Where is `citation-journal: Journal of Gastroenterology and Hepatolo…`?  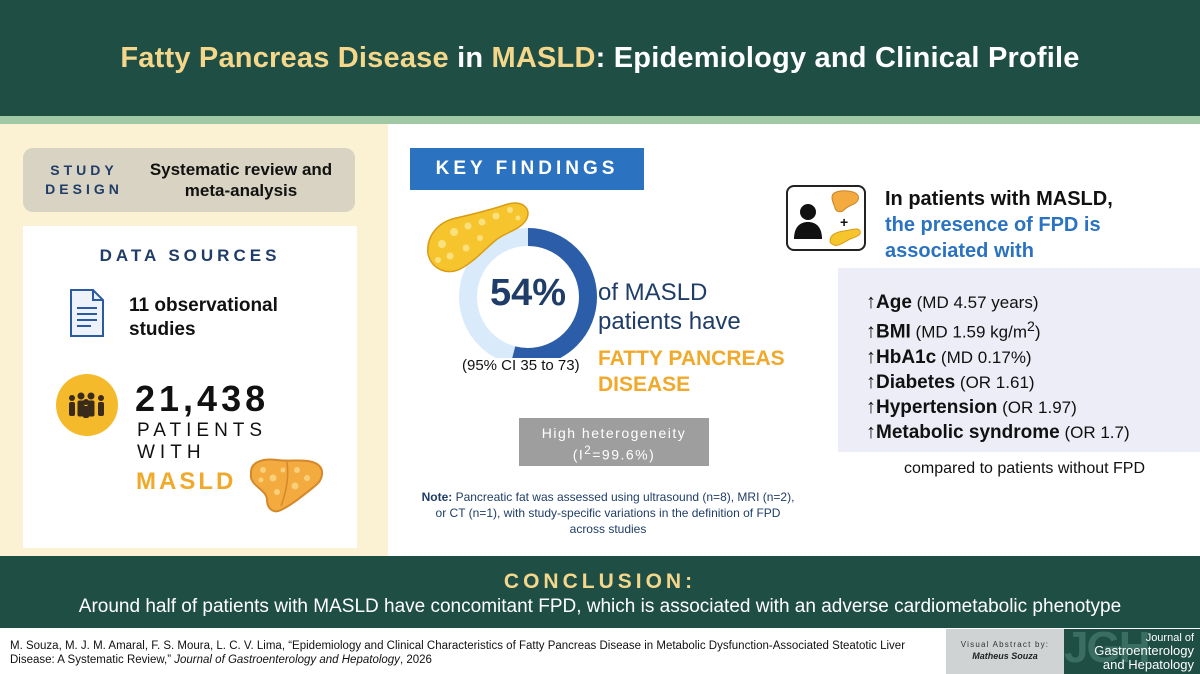 citation-journal: Journal of Gastroenterology and Hepatolo… is located at coordinates (287, 660).